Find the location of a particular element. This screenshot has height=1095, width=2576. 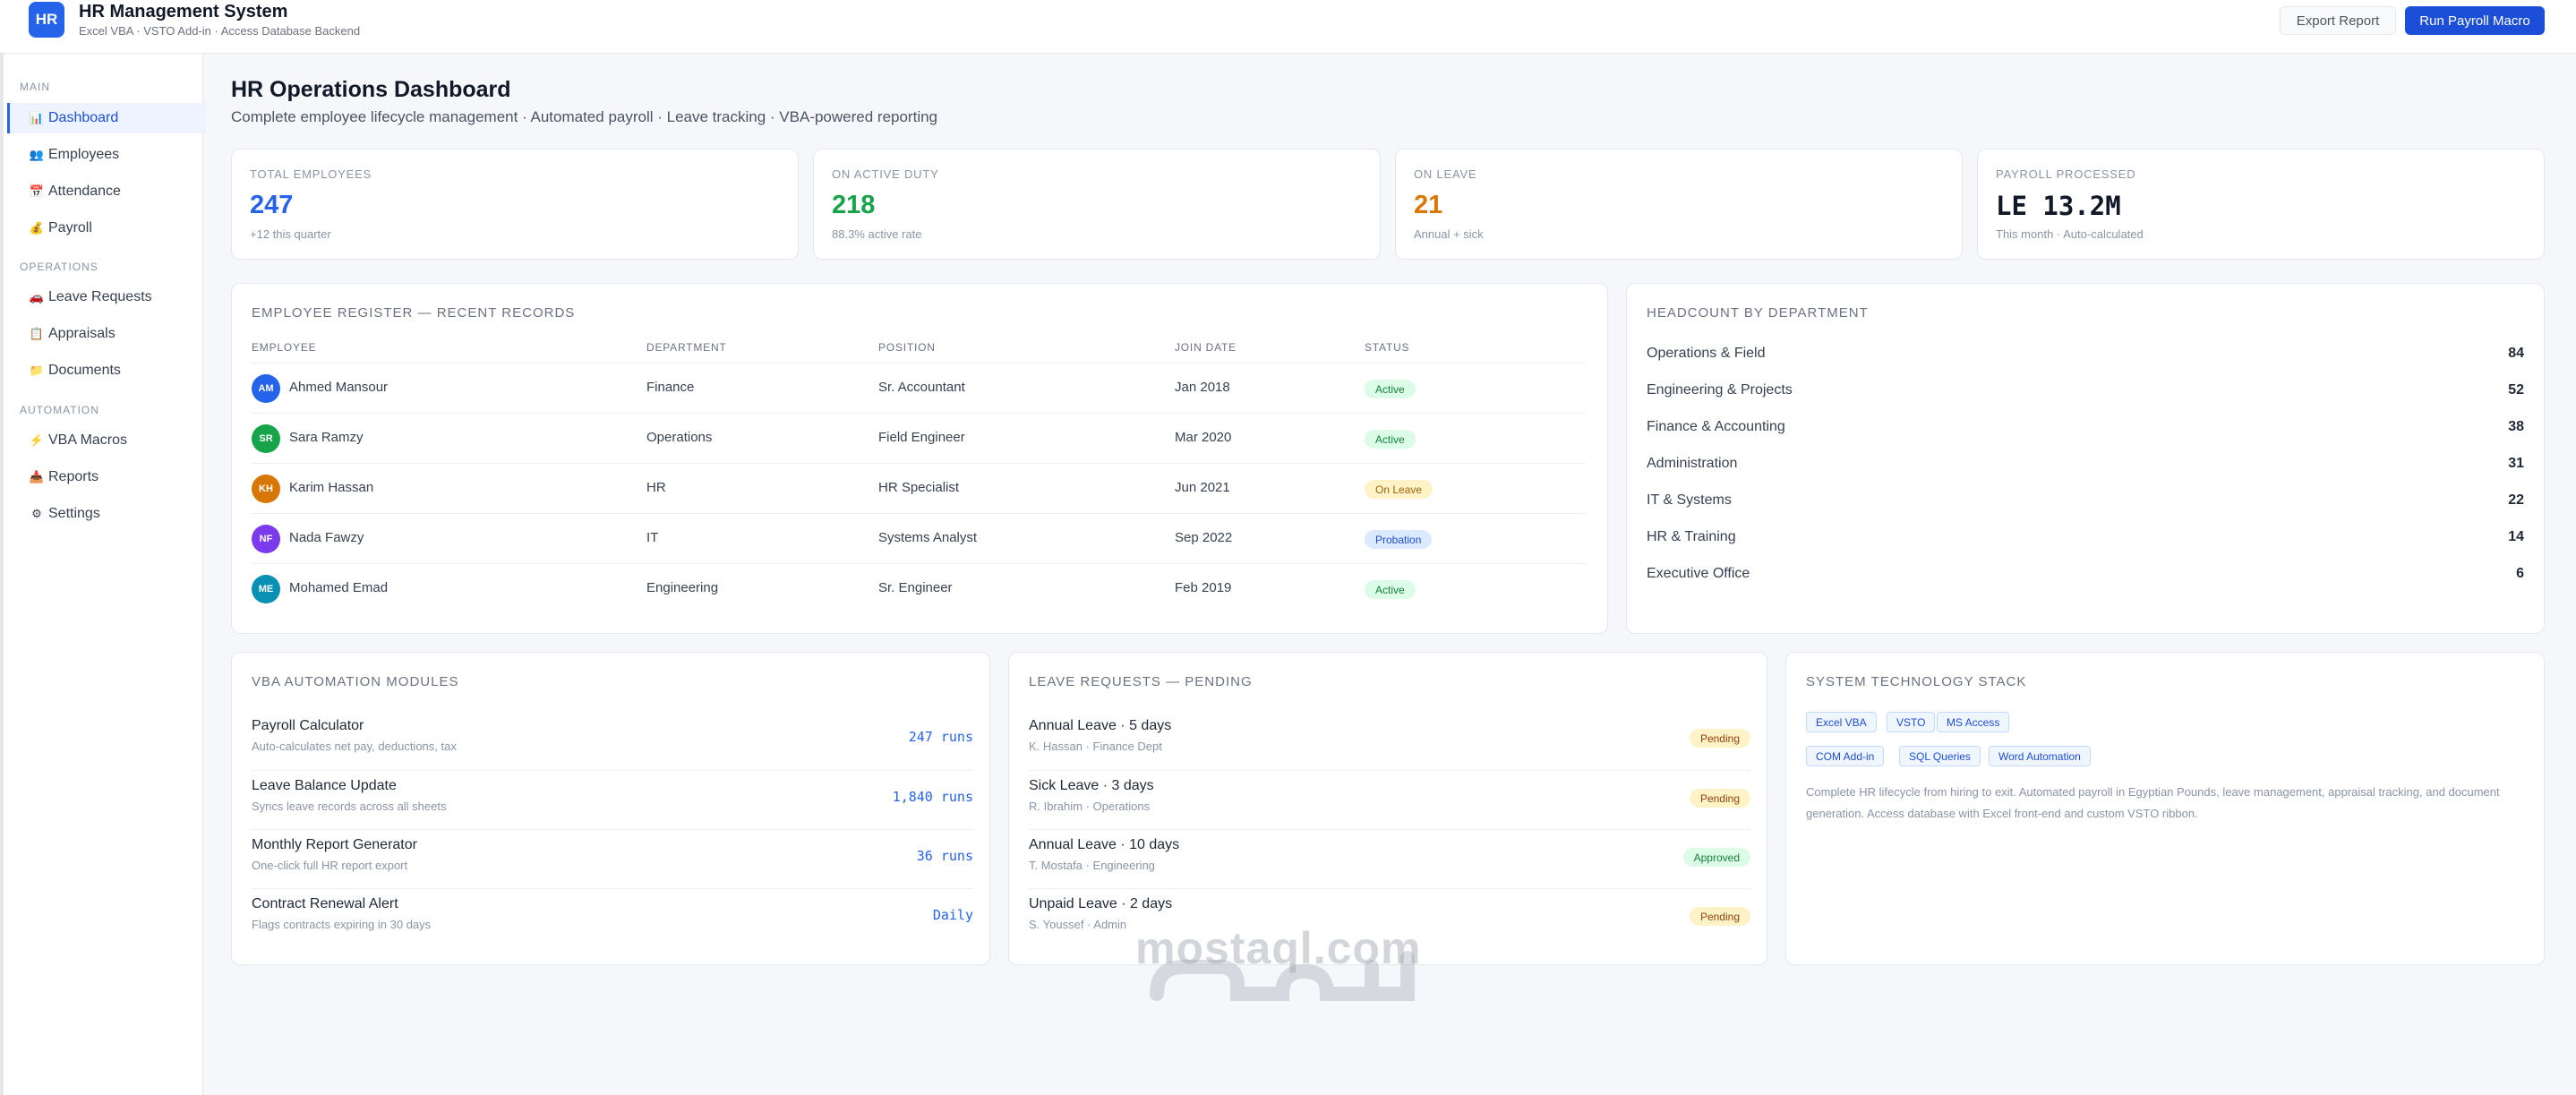

leave-requester: K. Hassan · Finance Dept is located at coordinates (1096, 747).